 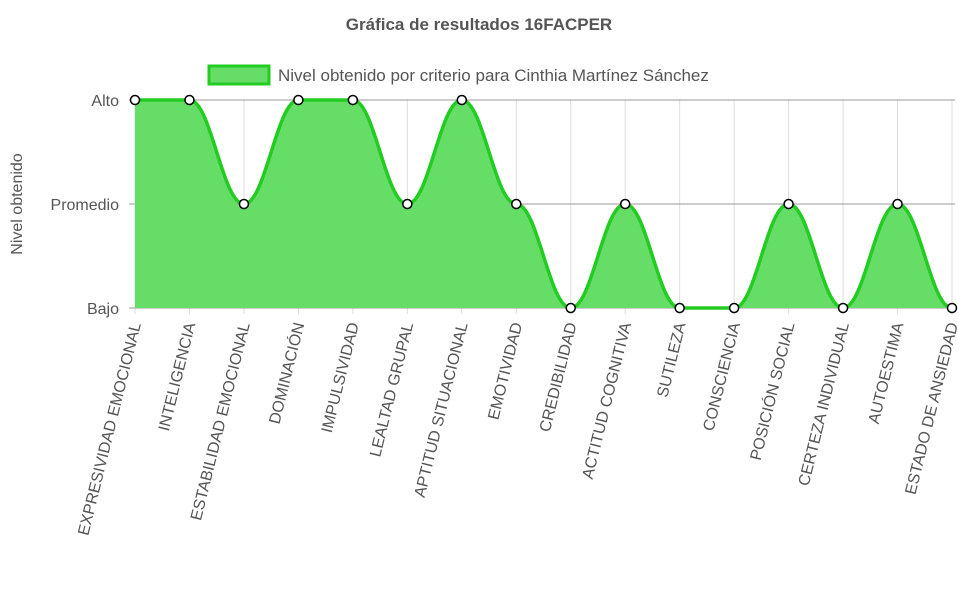 What do you see at coordinates (672, 360) in the screenshot?
I see `x-tick-label: SUTILEZA` at bounding box center [672, 360].